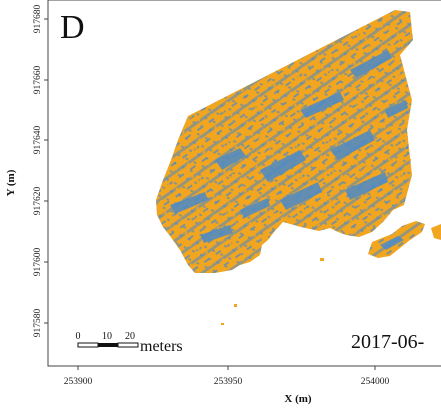 The image size is (441, 410). What do you see at coordinates (298, 399) in the screenshot?
I see `x-axis-title: X (m)` at bounding box center [298, 399].